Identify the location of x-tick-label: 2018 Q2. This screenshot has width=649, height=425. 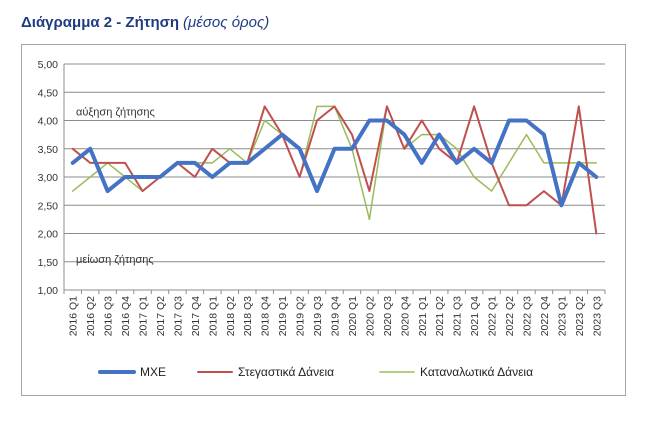
(231, 316).